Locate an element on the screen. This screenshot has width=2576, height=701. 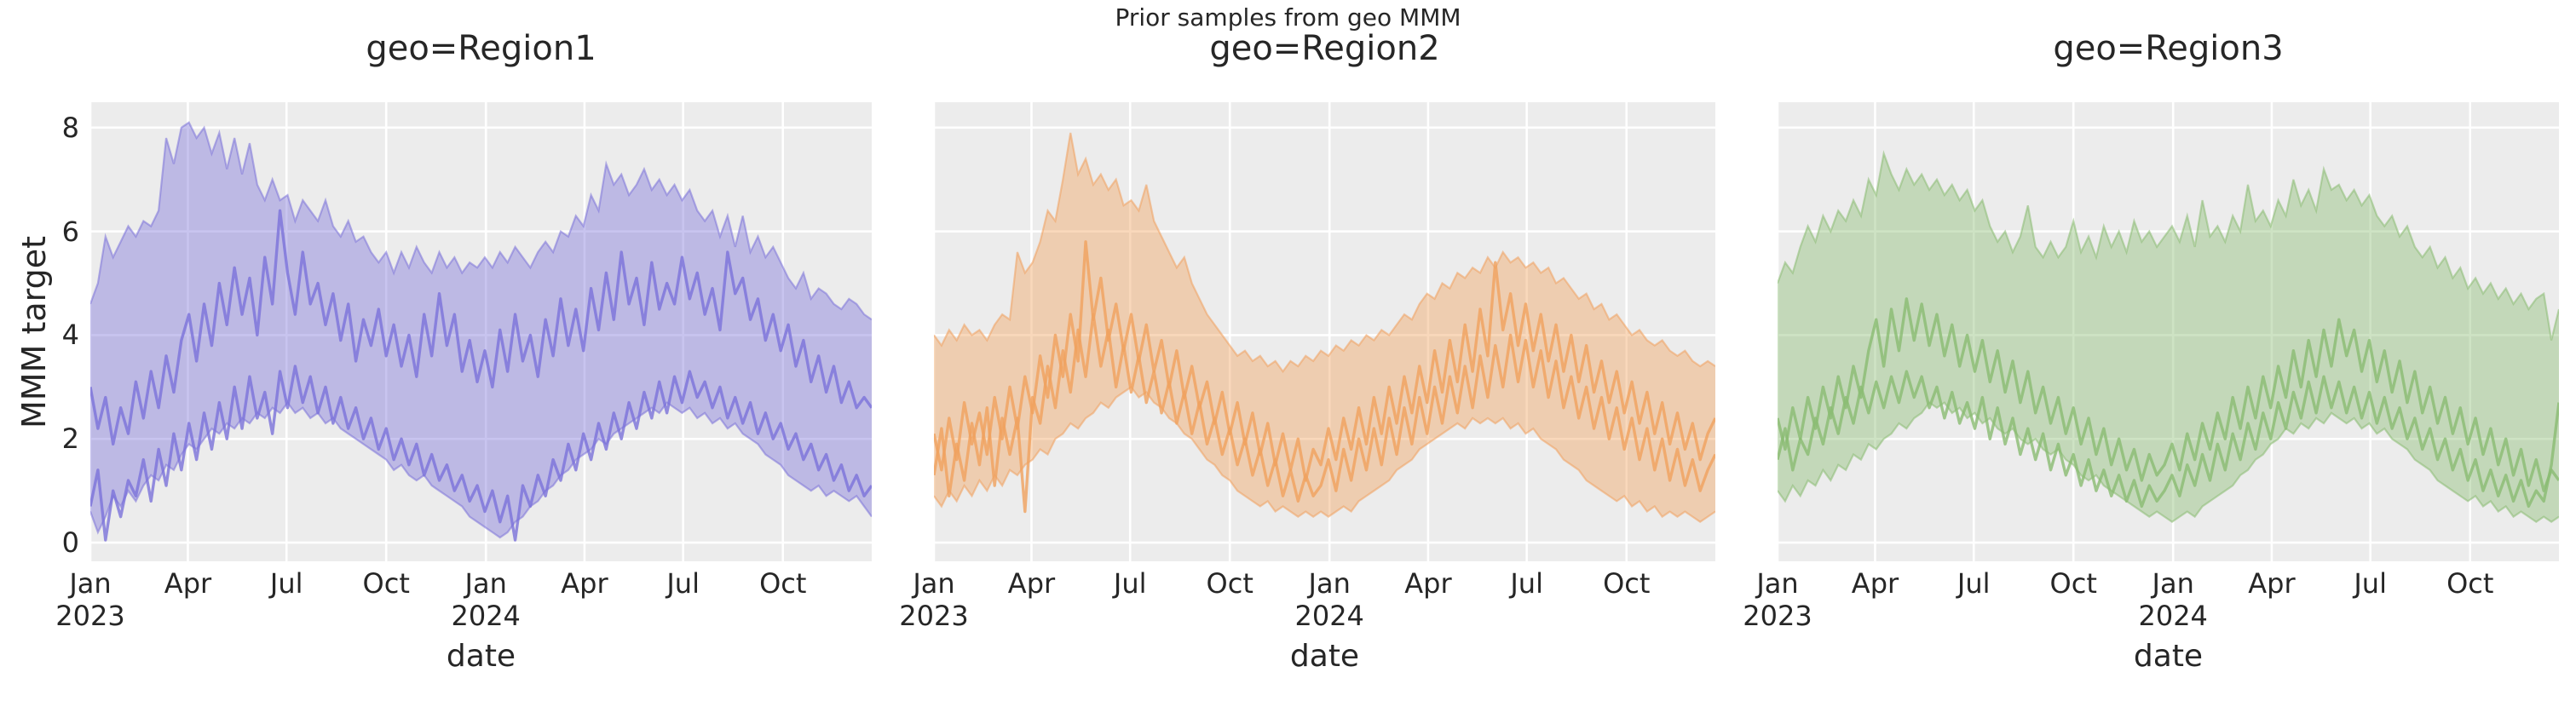
figure-suptitle: Prior samples from geo MMM is located at coordinates (1288, 17).